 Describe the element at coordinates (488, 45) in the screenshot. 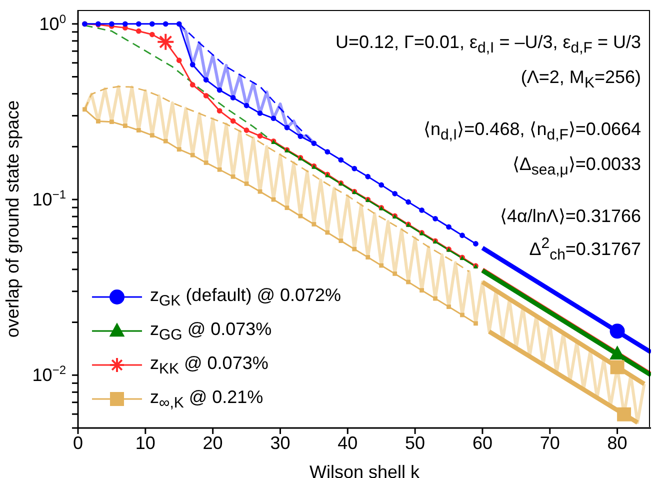

I see `annotation: U=0.12, Γ=0.01, ε$_{d,I}$ = –U/3, ε$_{d,F}$ = U/3` at that location.